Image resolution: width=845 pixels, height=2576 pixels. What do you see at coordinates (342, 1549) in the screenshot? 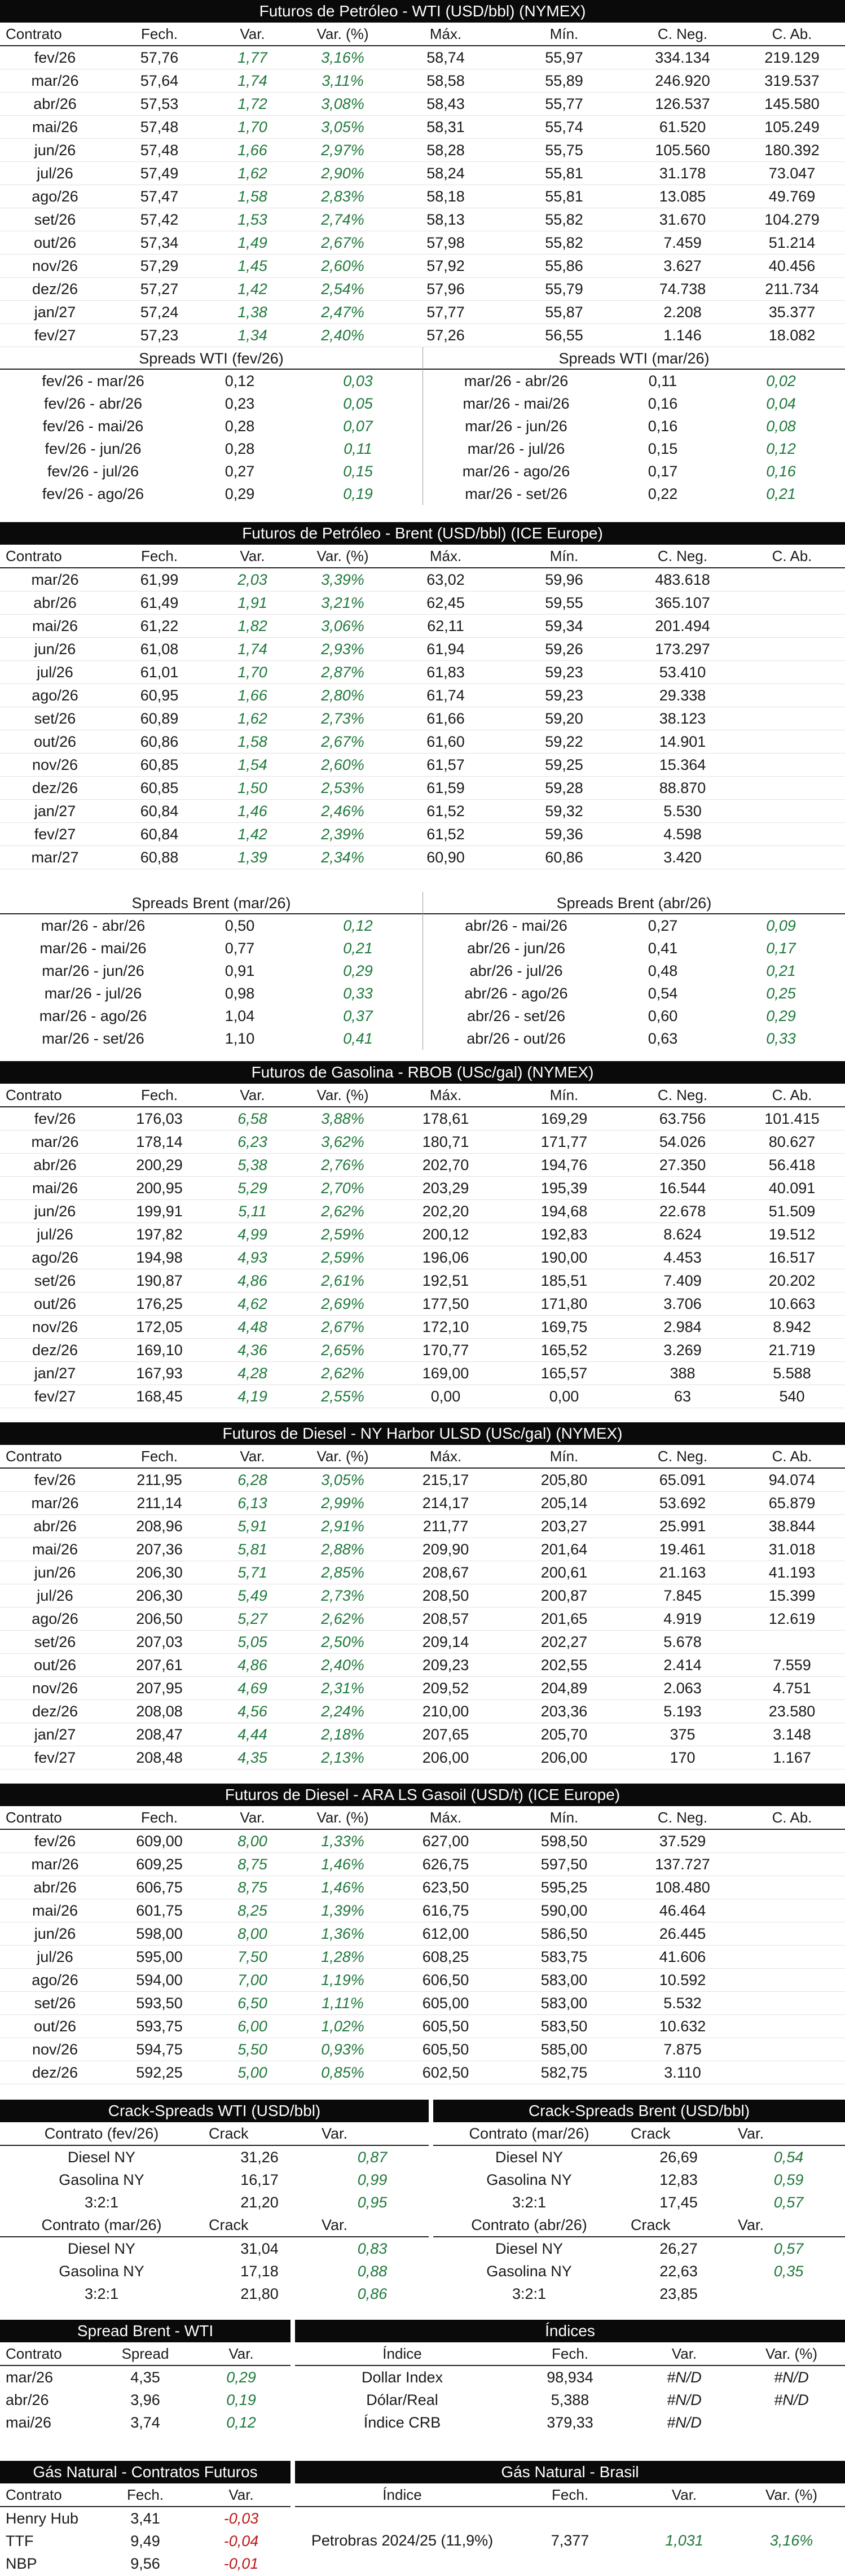
I see `ulsd-cell-var-pct: 2,88%` at bounding box center [342, 1549].